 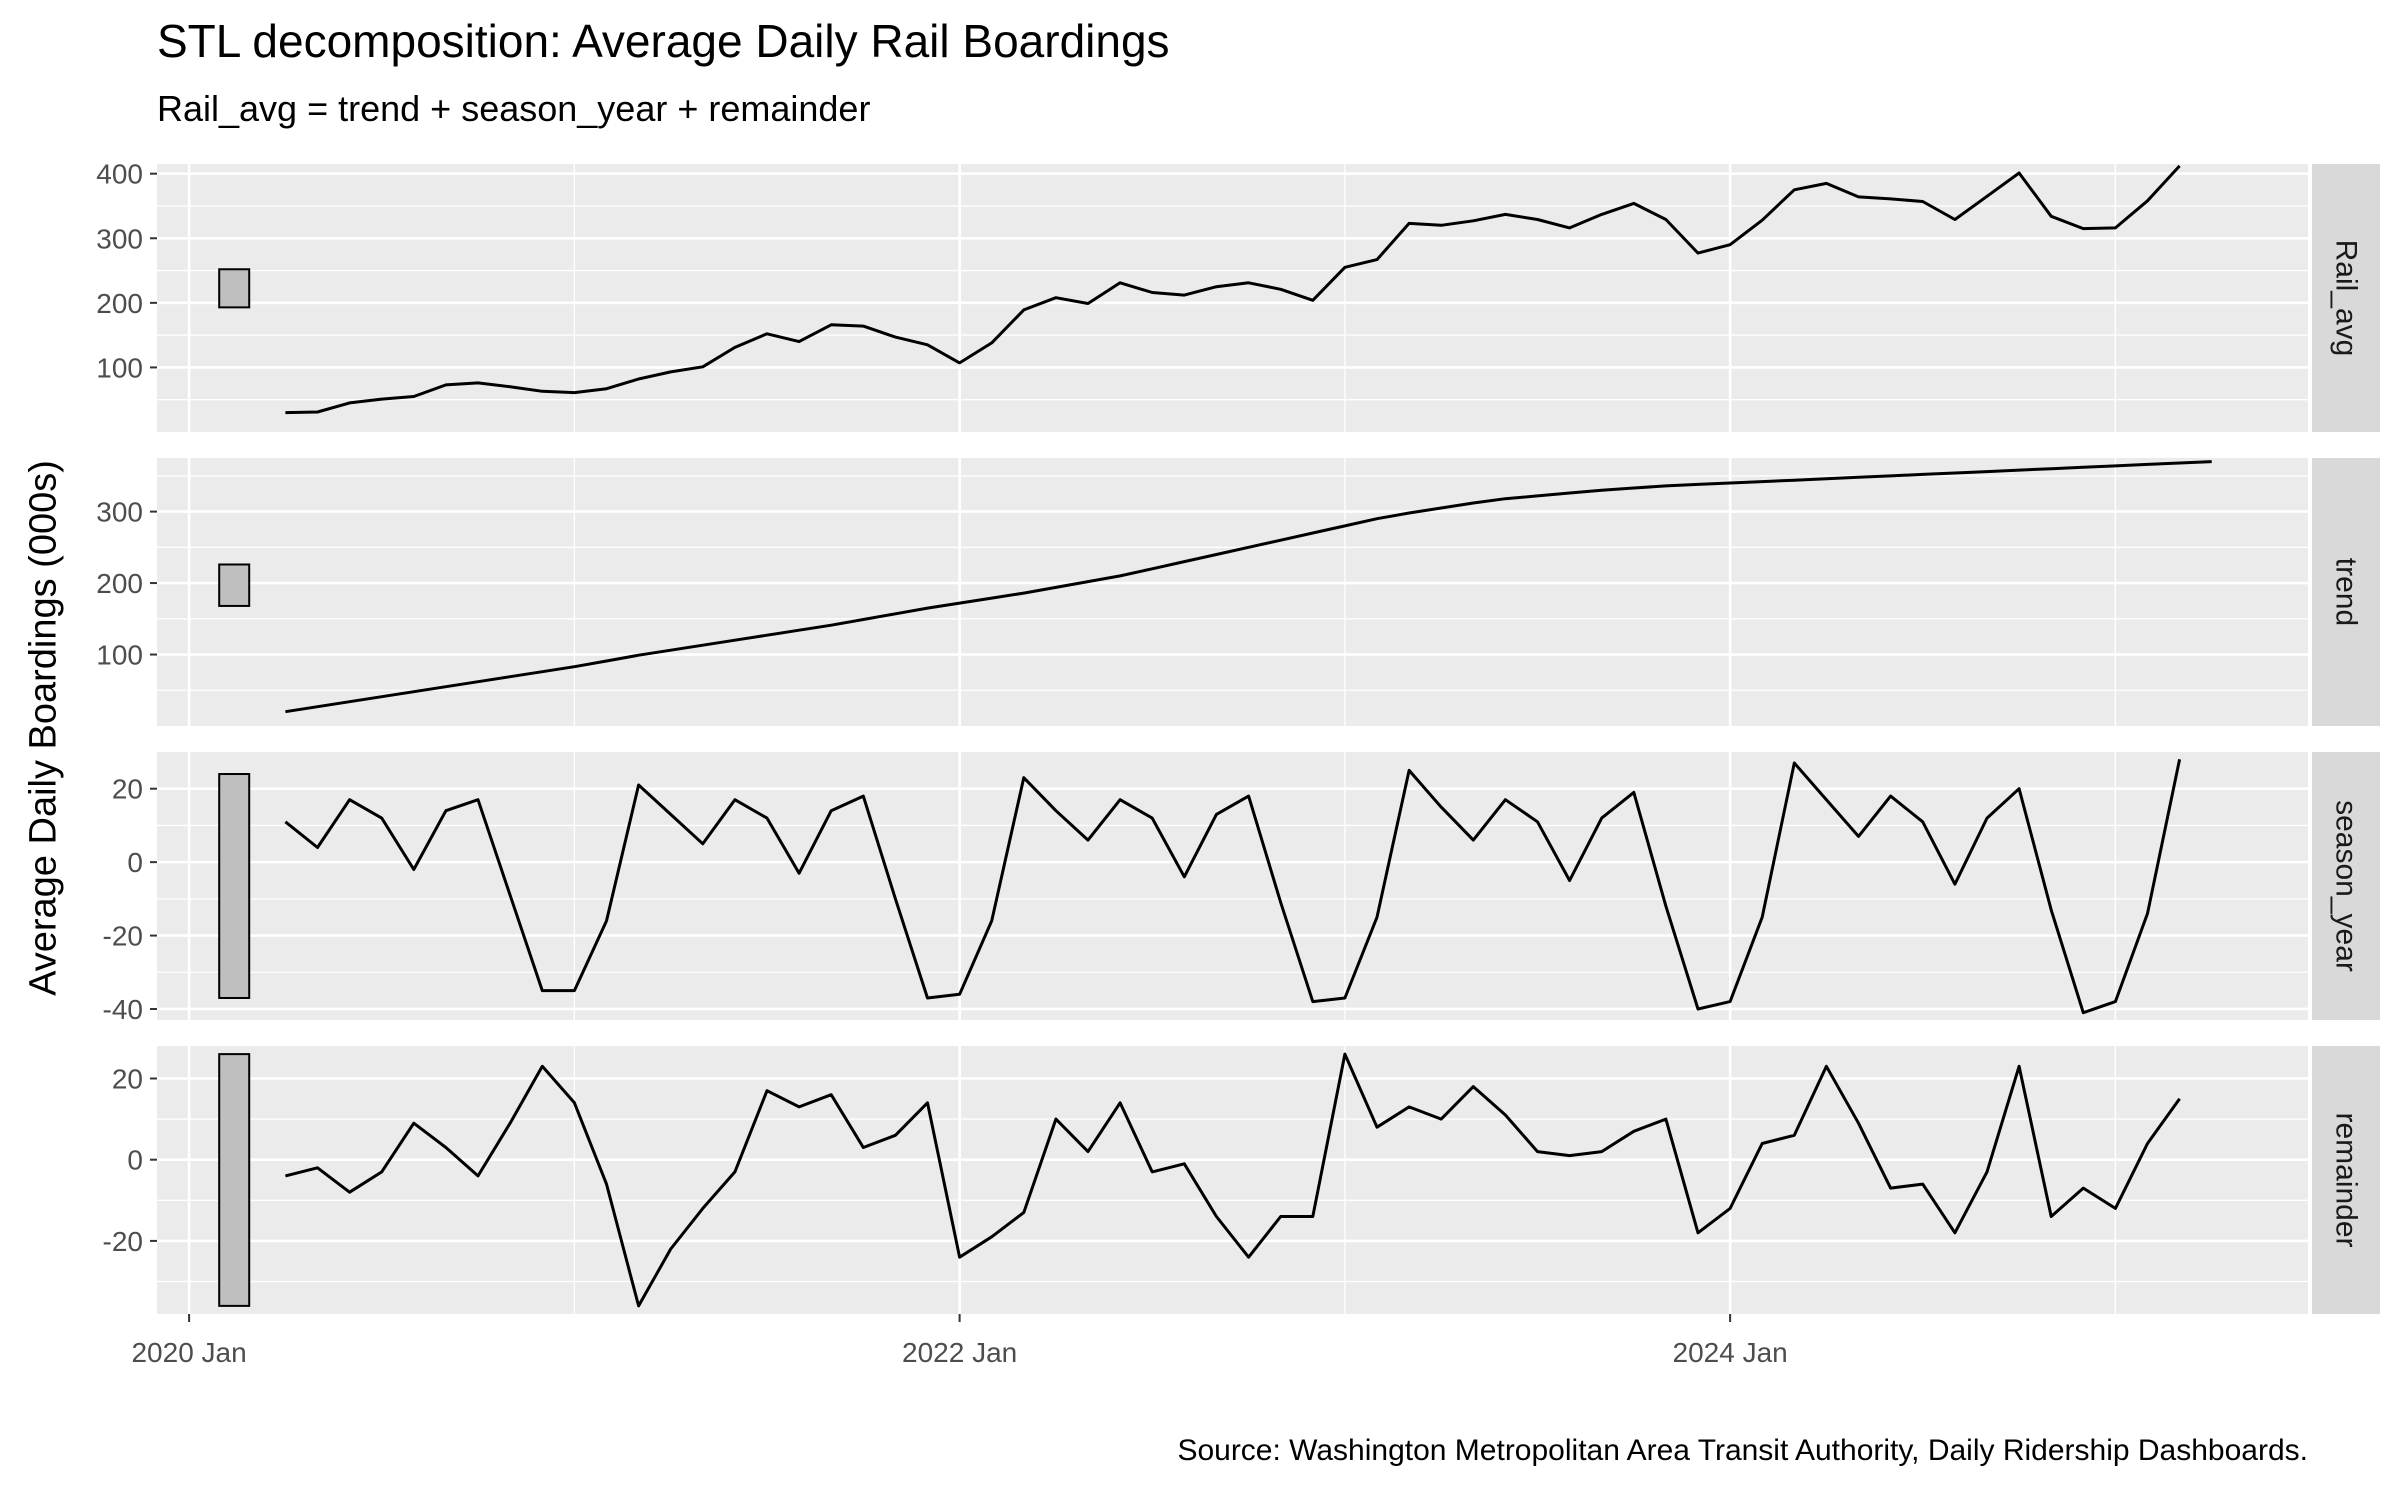 What do you see at coordinates (959, 1352) in the screenshot?
I see `x-tick-label: 2022 Jan` at bounding box center [959, 1352].